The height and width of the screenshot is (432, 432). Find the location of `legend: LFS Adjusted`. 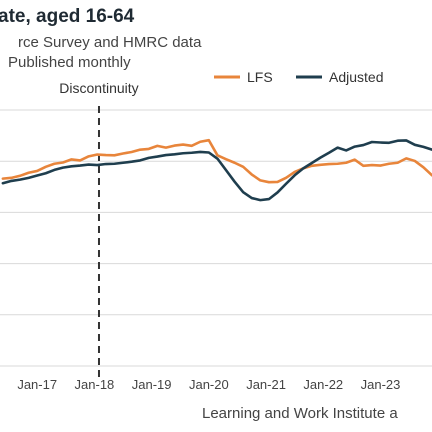

legend: LFS Adjusted is located at coordinates (298, 77).